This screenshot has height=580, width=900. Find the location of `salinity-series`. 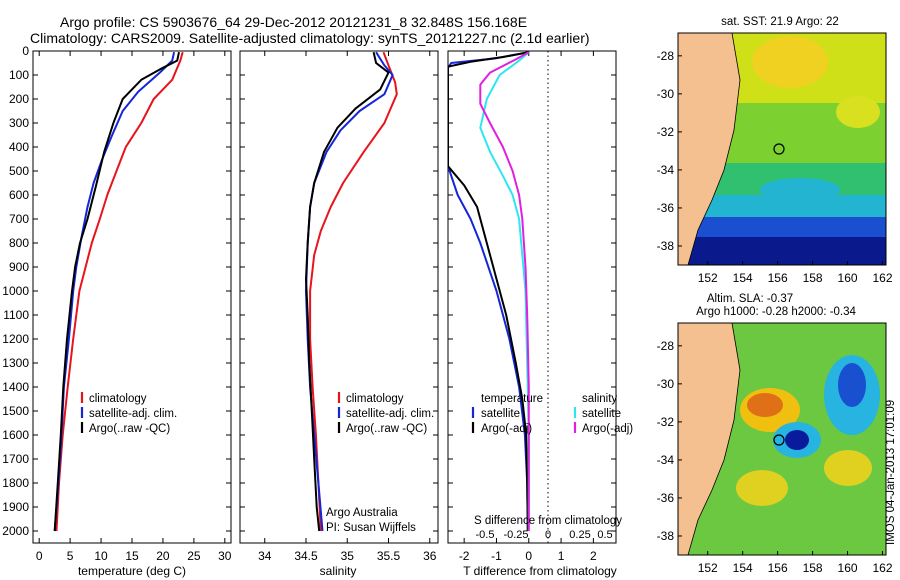

salinity-series is located at coordinates (351, 291).